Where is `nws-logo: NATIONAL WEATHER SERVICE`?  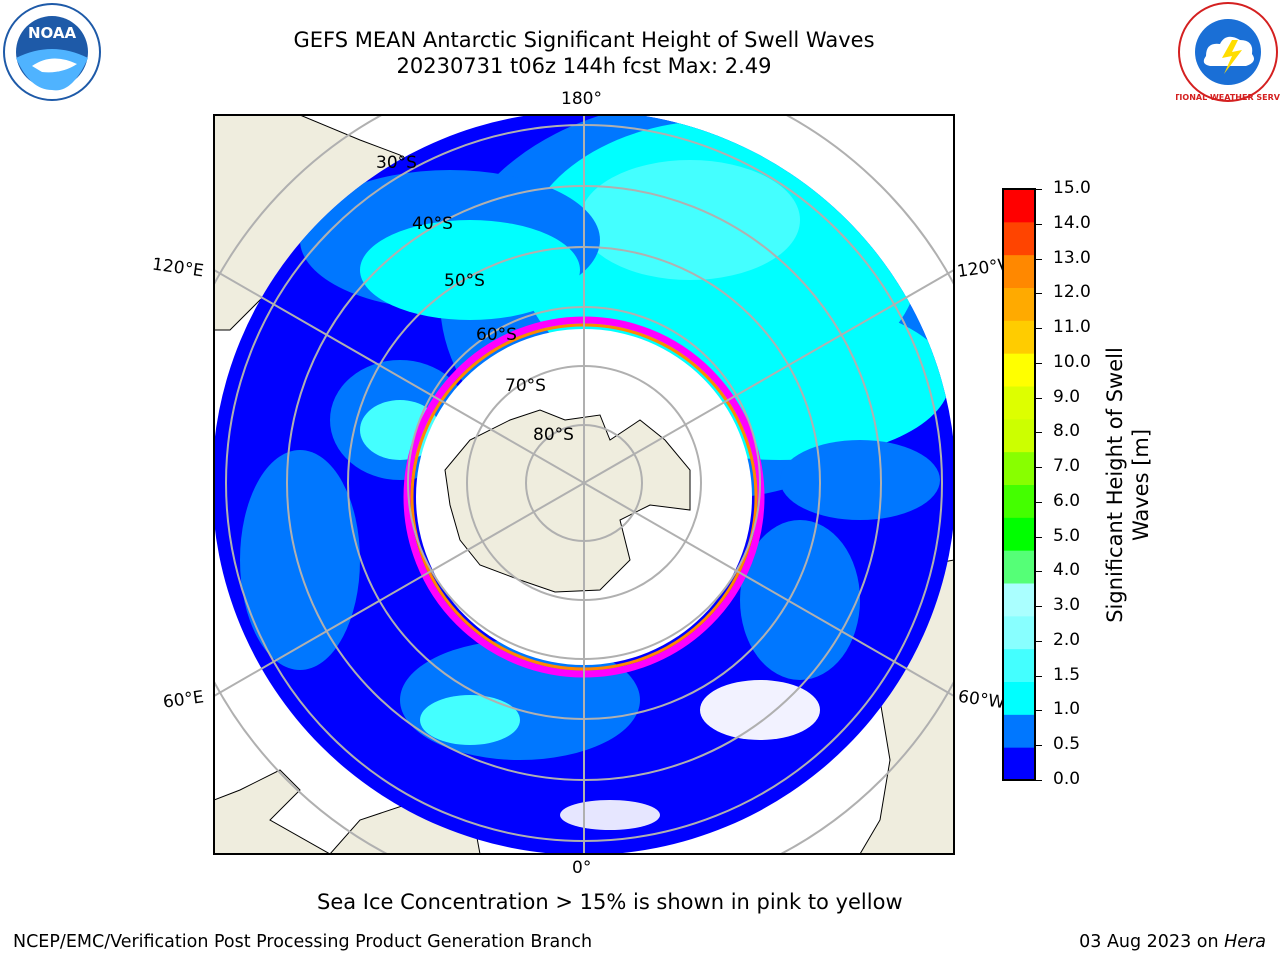
nws-logo: NATIONAL WEATHER SERVICE is located at coordinates (1228, 52).